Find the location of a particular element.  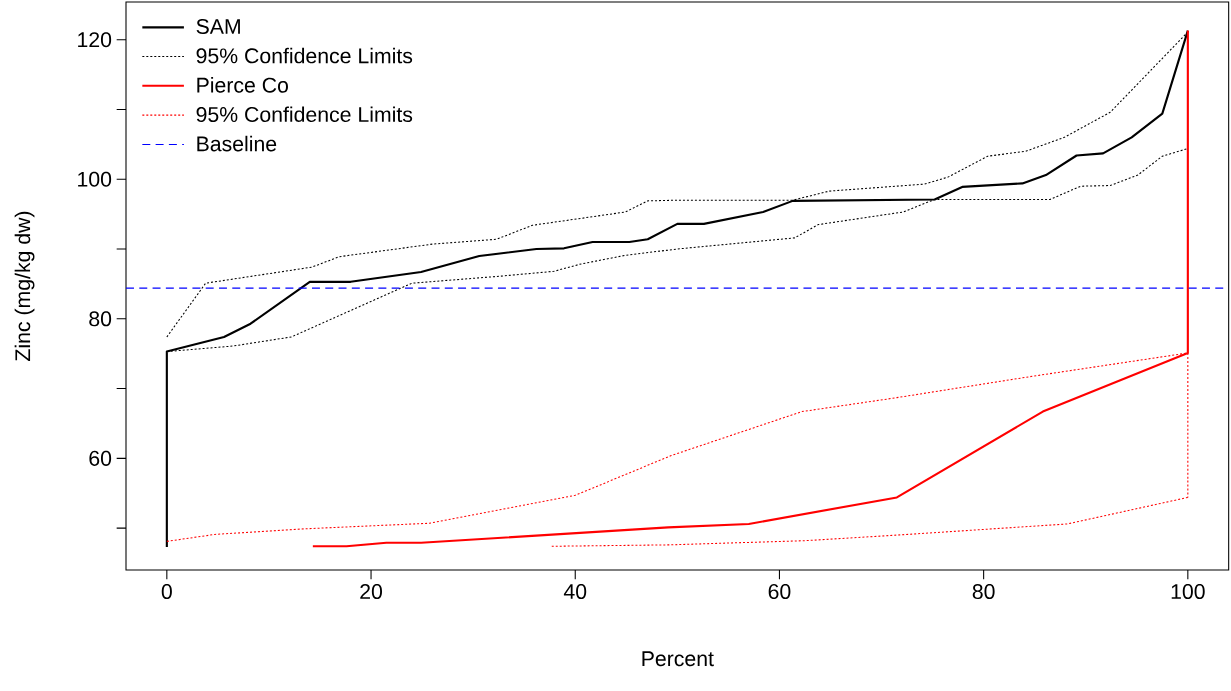

y-tick-label: 80 is located at coordinates (100, 319).